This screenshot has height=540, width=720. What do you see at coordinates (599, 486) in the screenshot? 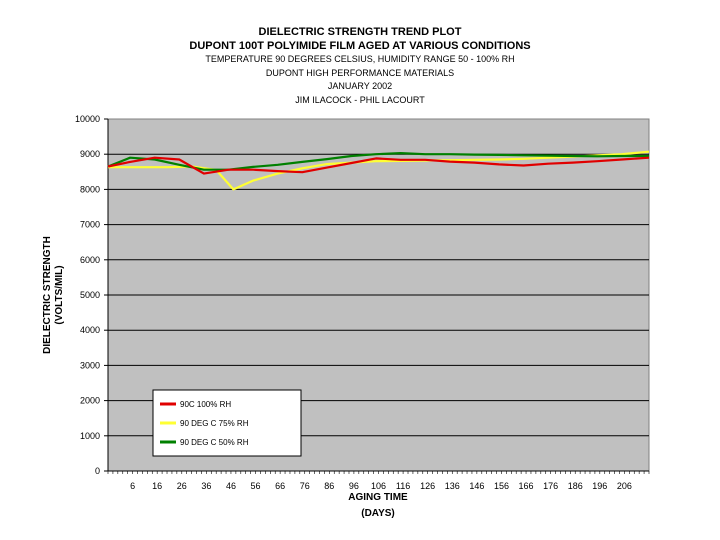
I see `x-tick-label: 196` at bounding box center [599, 486].